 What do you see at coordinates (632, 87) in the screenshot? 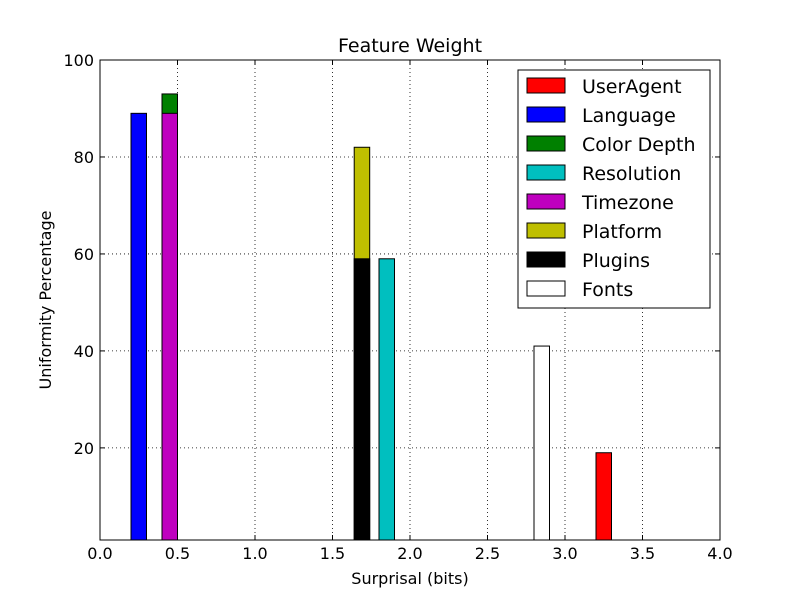
I see `legend-label: UserAgent` at bounding box center [632, 87].